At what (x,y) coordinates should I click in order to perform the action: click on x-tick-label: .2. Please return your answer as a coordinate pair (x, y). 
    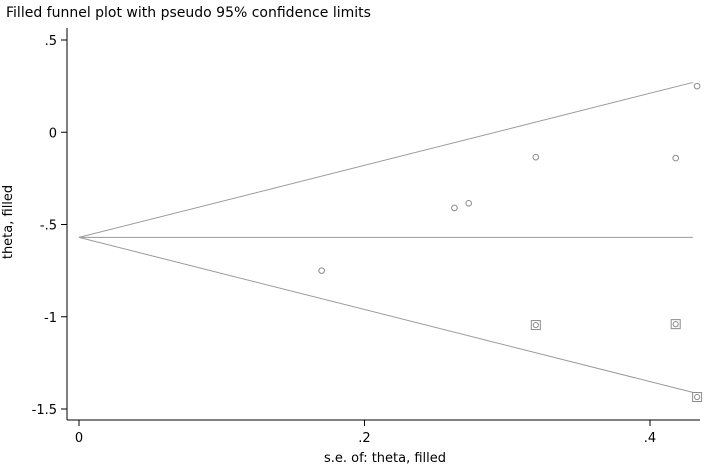
    Looking at the image, I should click on (364, 438).